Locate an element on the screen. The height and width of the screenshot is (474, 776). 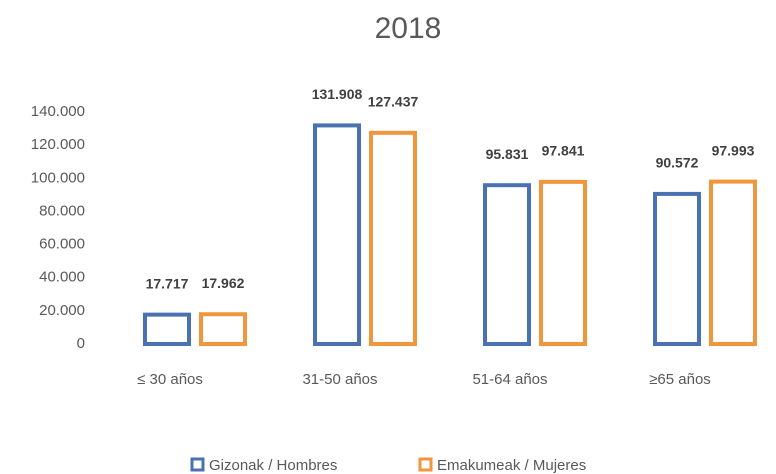
data-label: 131.908 is located at coordinates (337, 94).